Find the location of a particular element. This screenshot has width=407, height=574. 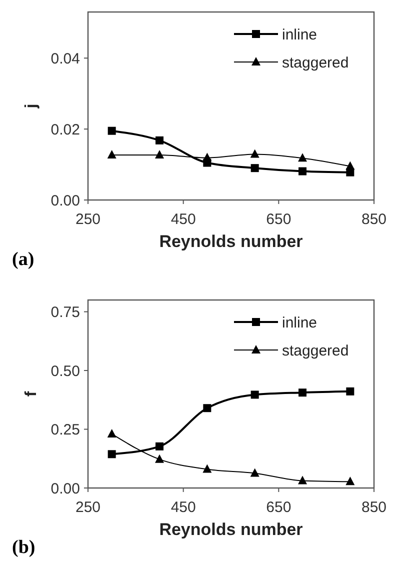

y-axis-title: j is located at coordinates (31, 107).